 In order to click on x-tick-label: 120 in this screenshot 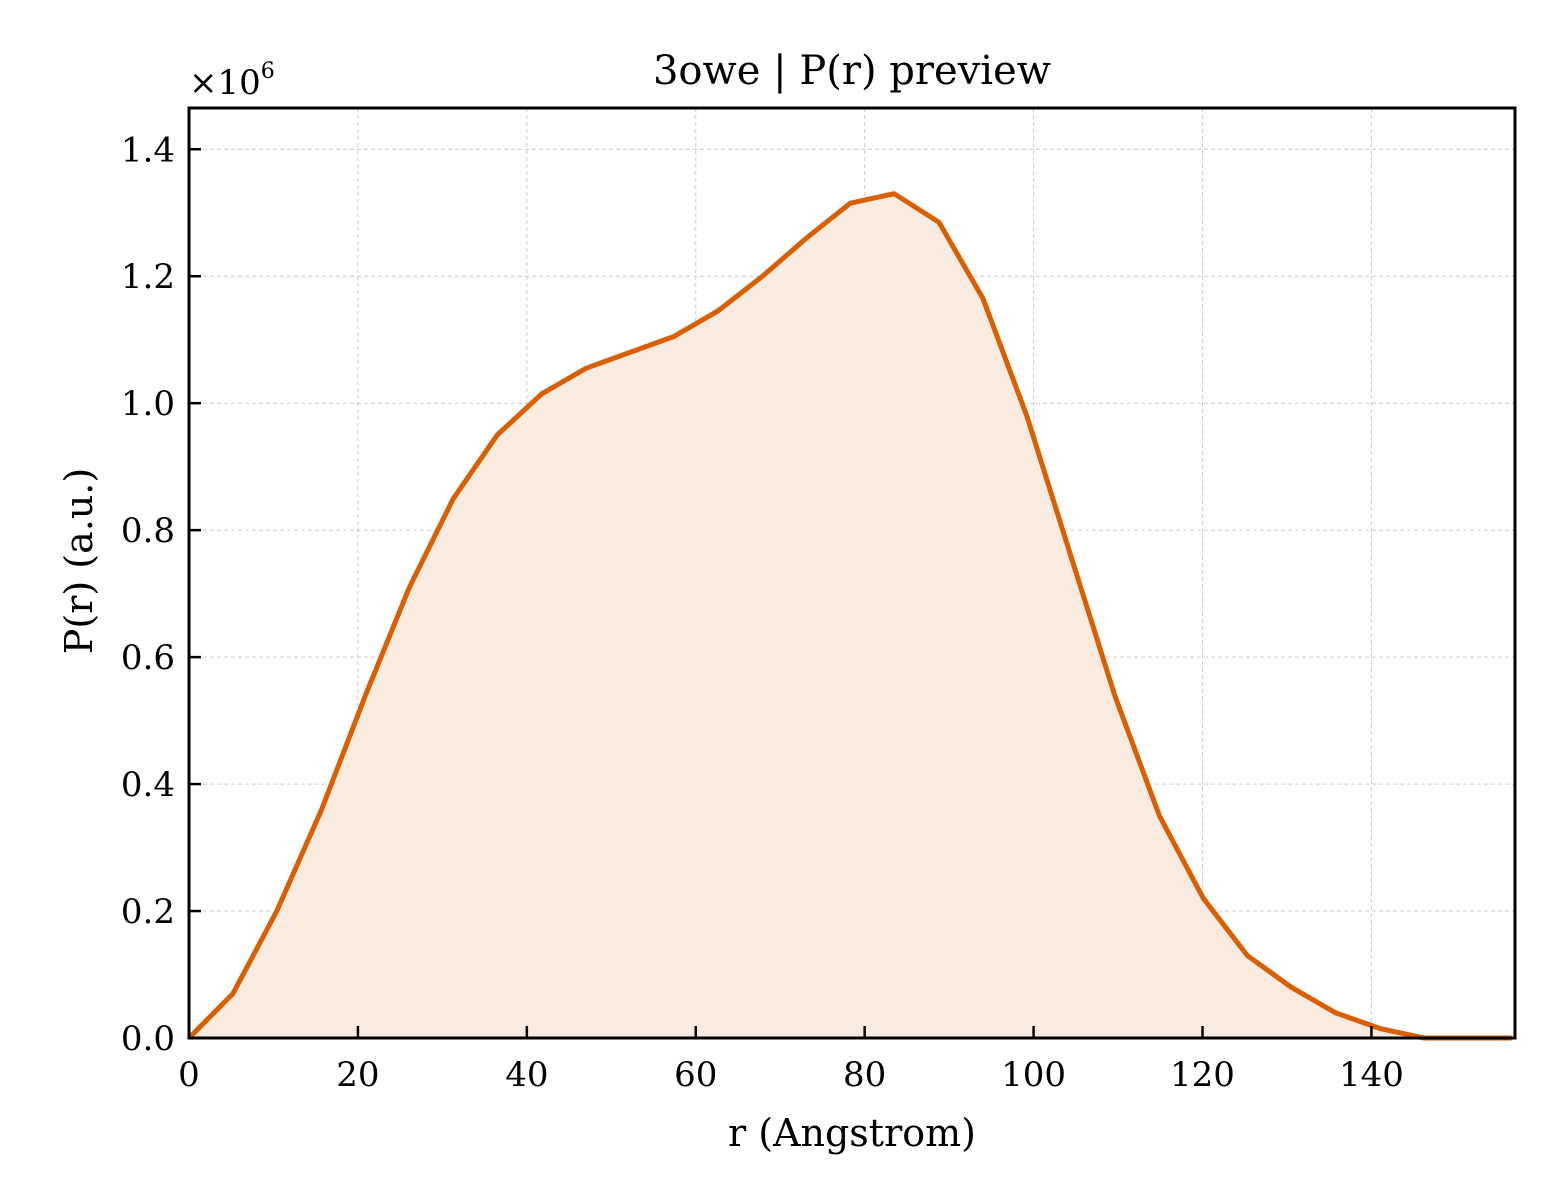, I will do `click(1202, 1075)`.